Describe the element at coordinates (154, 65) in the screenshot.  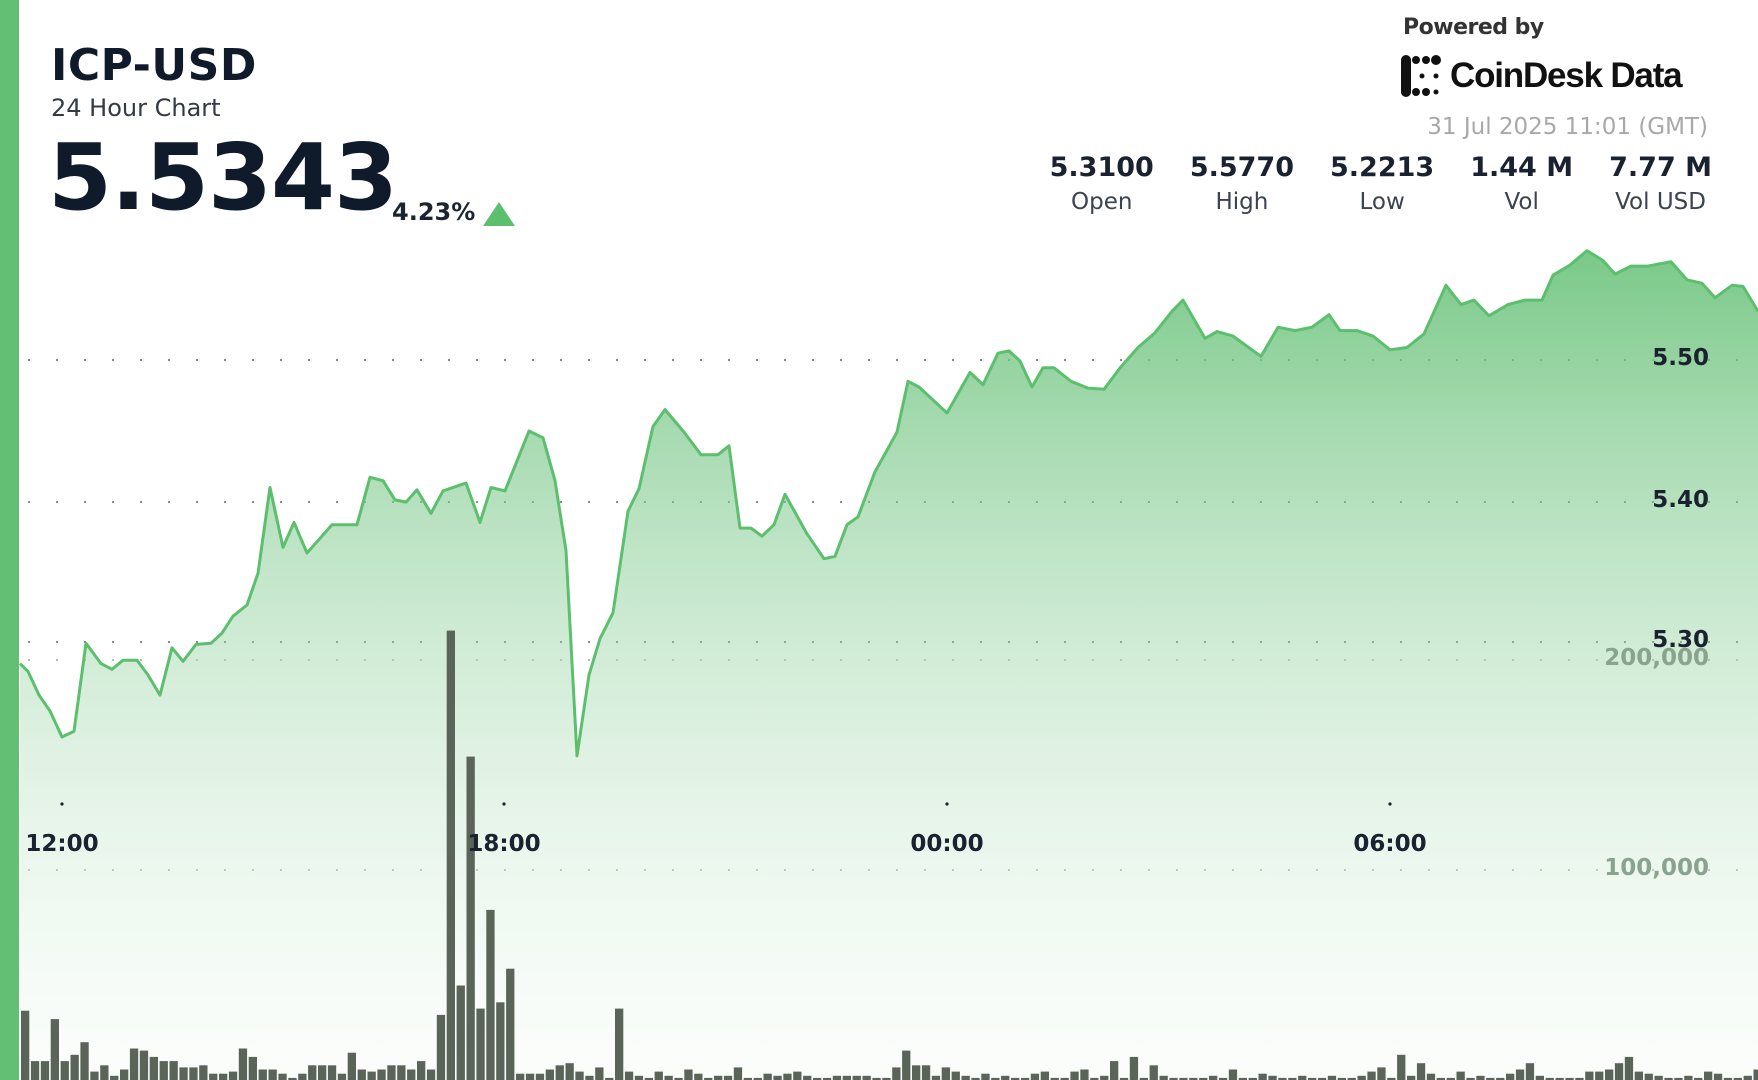
I see `pair-symbol: ICP-USD` at that location.